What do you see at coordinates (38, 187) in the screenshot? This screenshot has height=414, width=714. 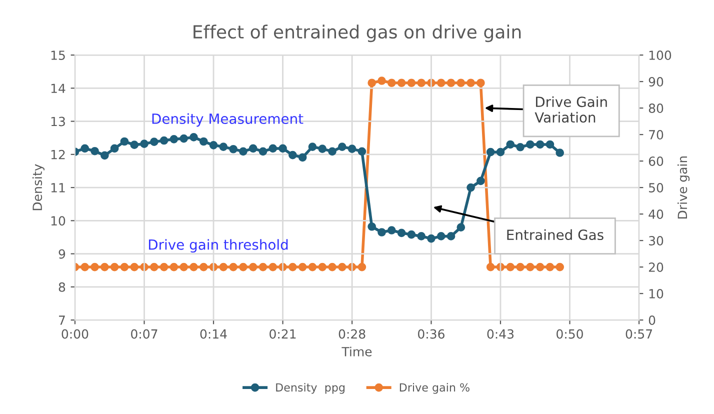 I see `y-axis-title: Density` at bounding box center [38, 187].